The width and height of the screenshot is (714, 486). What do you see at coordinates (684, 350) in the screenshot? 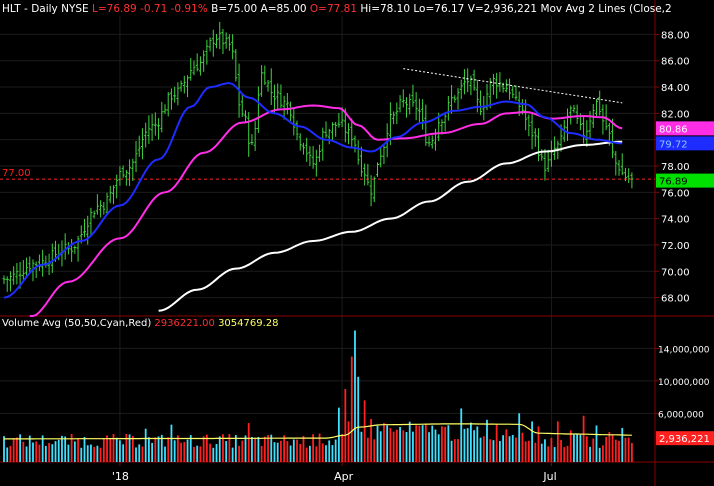
I see `volume-tick-label: 14,000,000` at bounding box center [684, 350].